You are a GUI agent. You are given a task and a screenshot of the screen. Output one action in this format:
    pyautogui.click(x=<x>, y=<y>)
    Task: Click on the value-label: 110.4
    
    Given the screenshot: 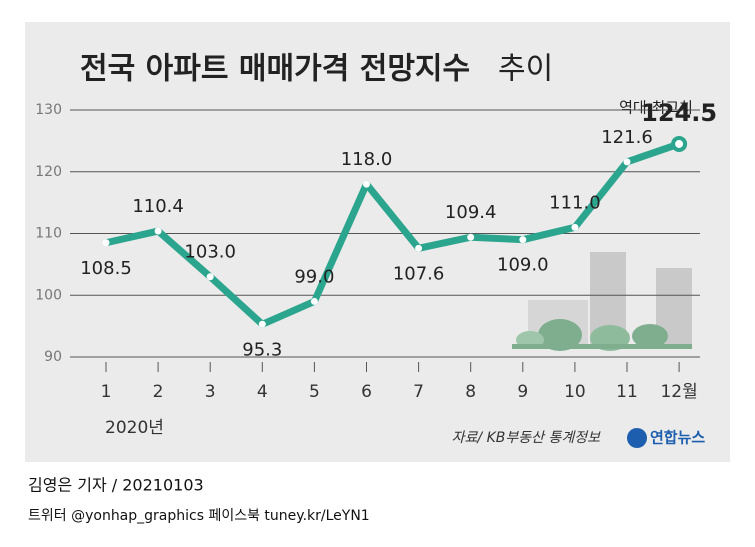 What is the action you would take?
    pyautogui.click(x=158, y=206)
    